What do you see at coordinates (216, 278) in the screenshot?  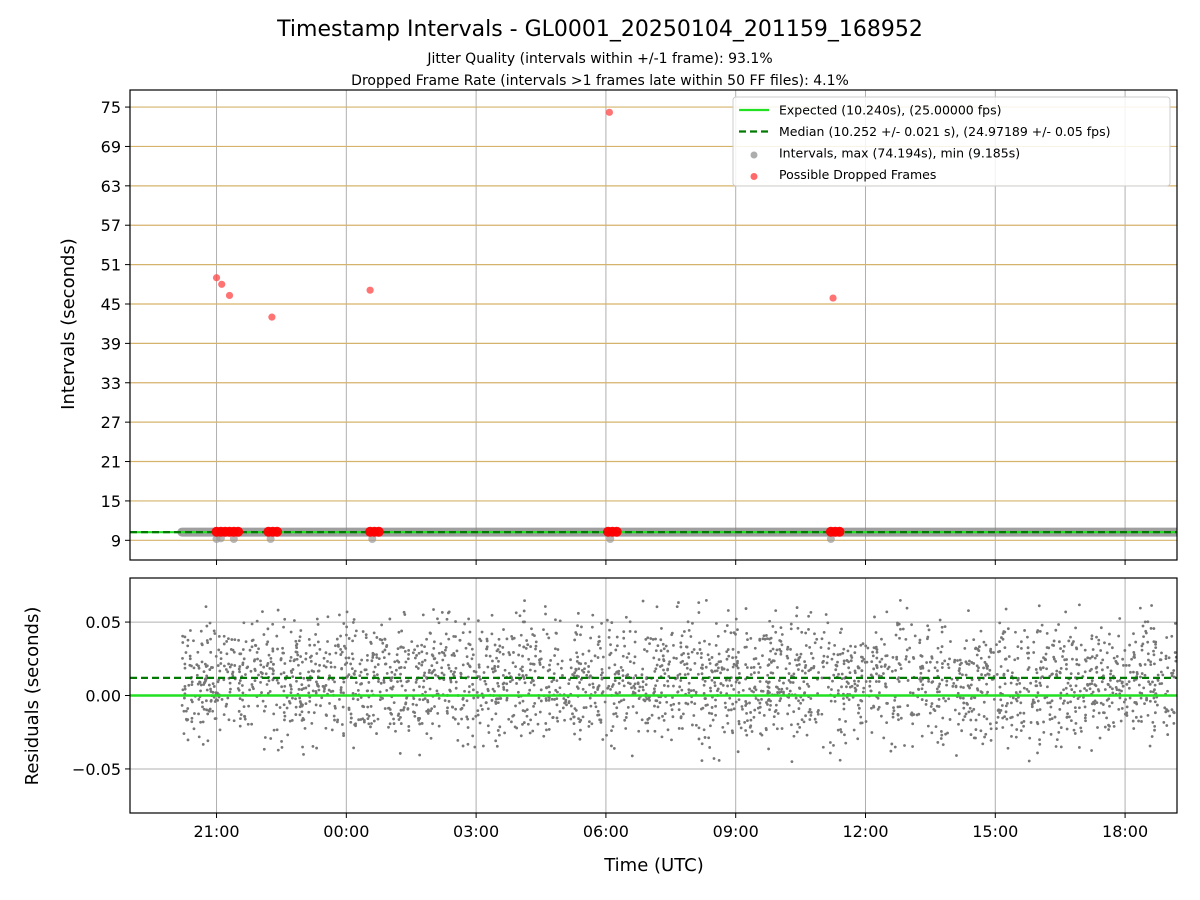 I see `dropped-frame-point` at bounding box center [216, 278].